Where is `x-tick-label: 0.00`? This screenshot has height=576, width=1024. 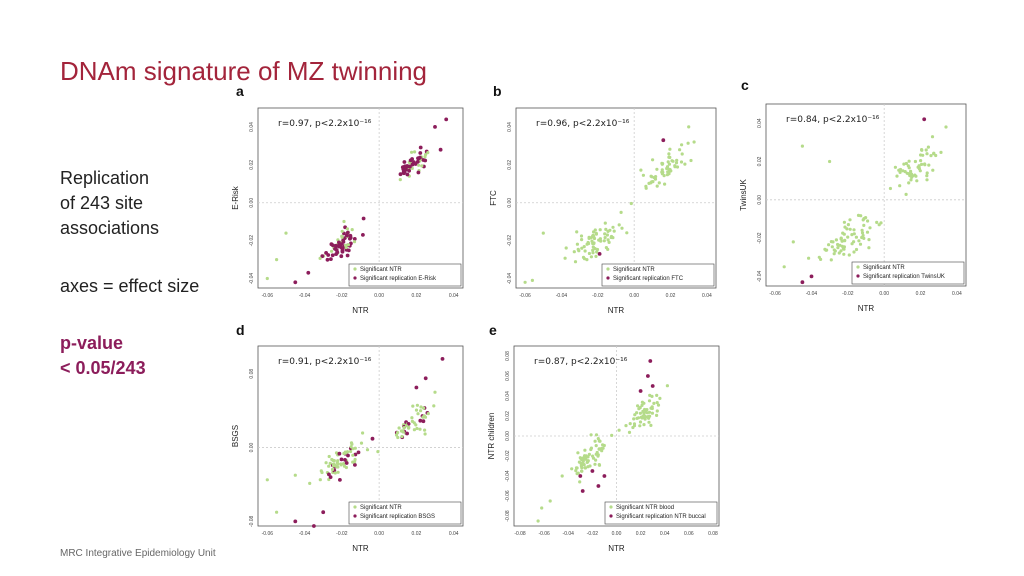 x-tick-label: 0.00 is located at coordinates (884, 294).